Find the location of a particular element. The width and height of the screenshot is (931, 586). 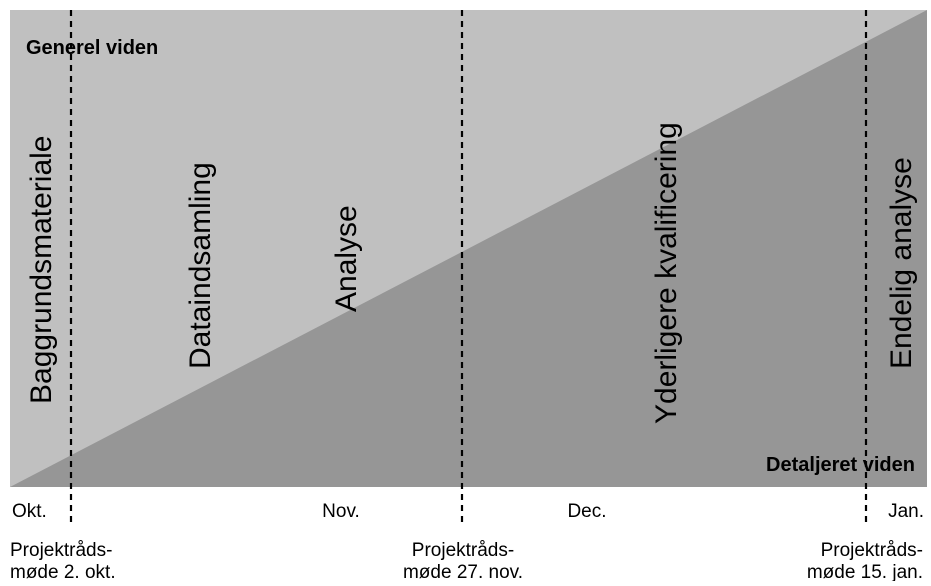

meeting-label-jan-line2: møde 15. jan. is located at coordinates (865, 571).